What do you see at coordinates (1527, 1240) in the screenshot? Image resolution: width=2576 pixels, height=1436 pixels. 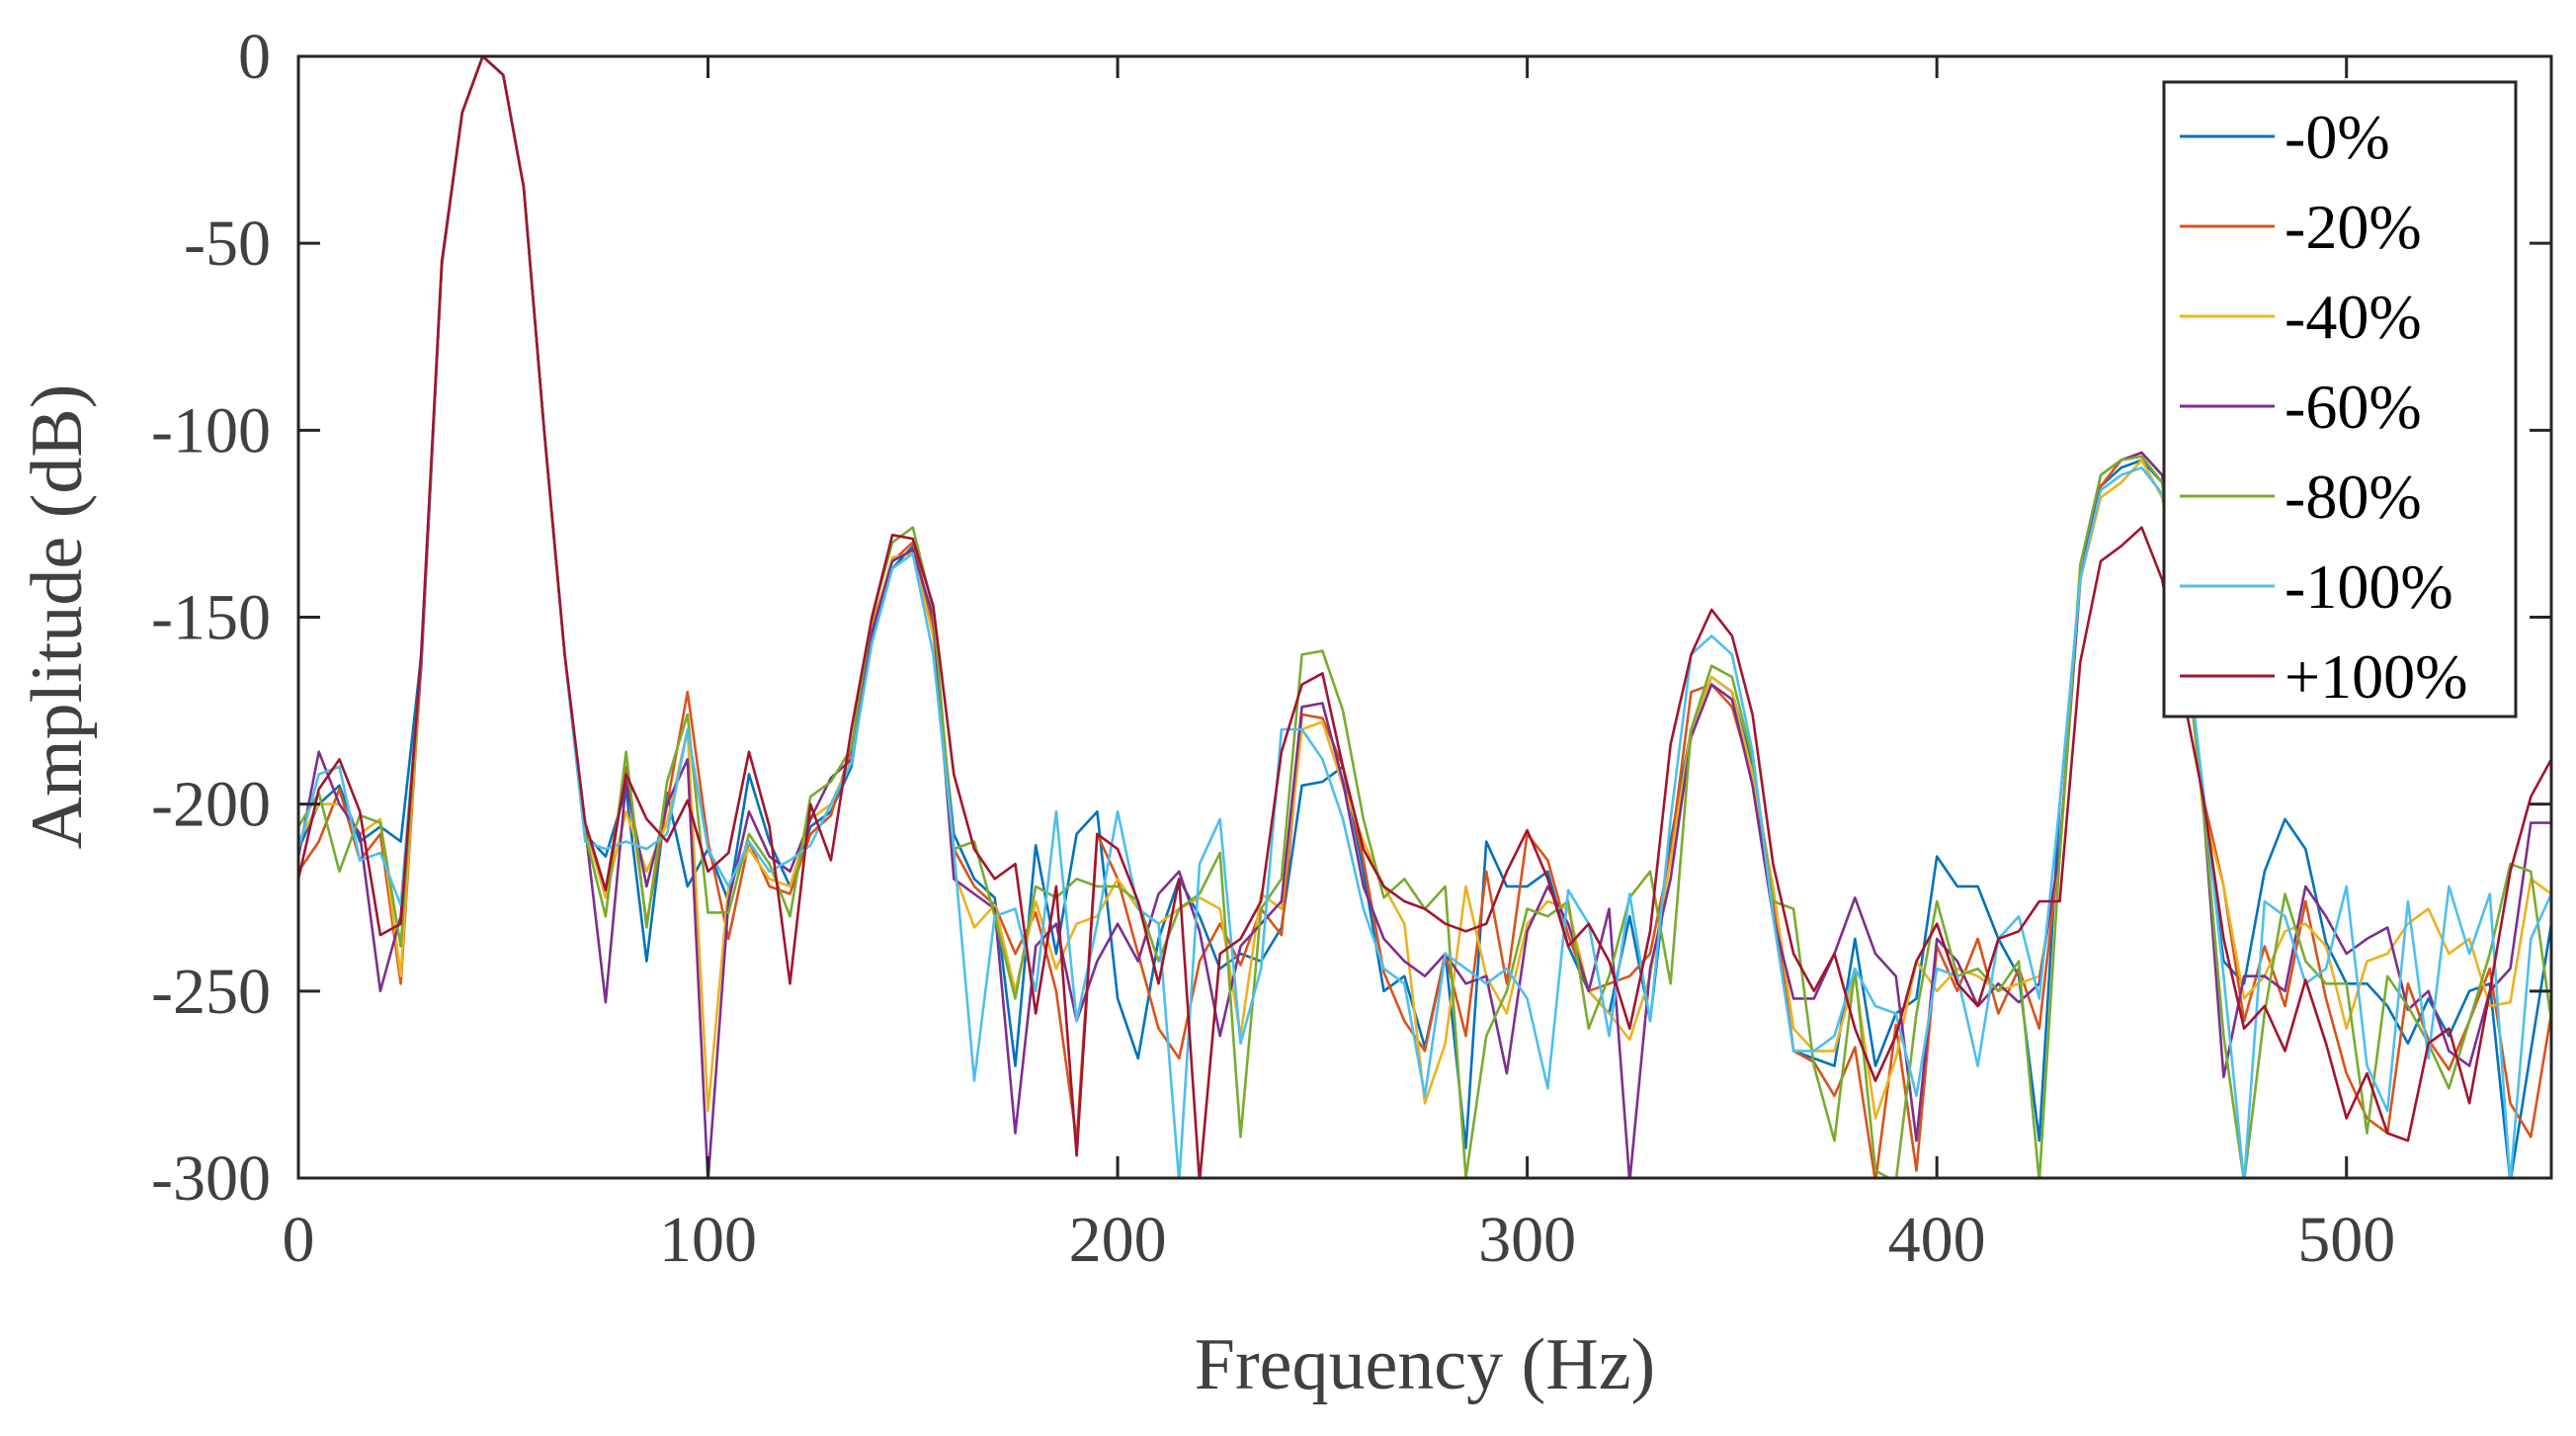 I see `x-tick-label: 300` at bounding box center [1527, 1240].